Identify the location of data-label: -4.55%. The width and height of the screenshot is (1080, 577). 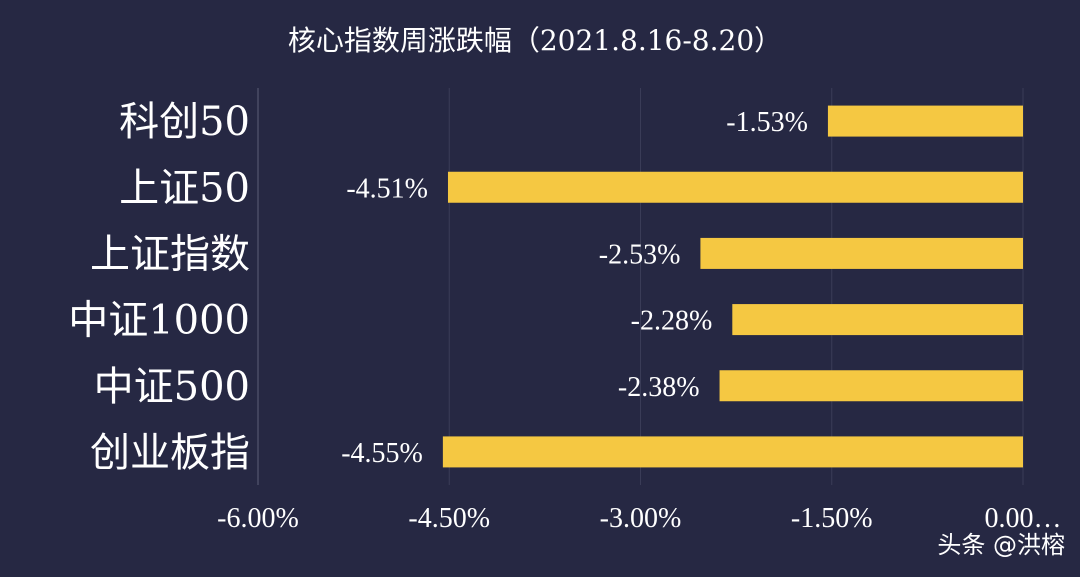
(382, 453).